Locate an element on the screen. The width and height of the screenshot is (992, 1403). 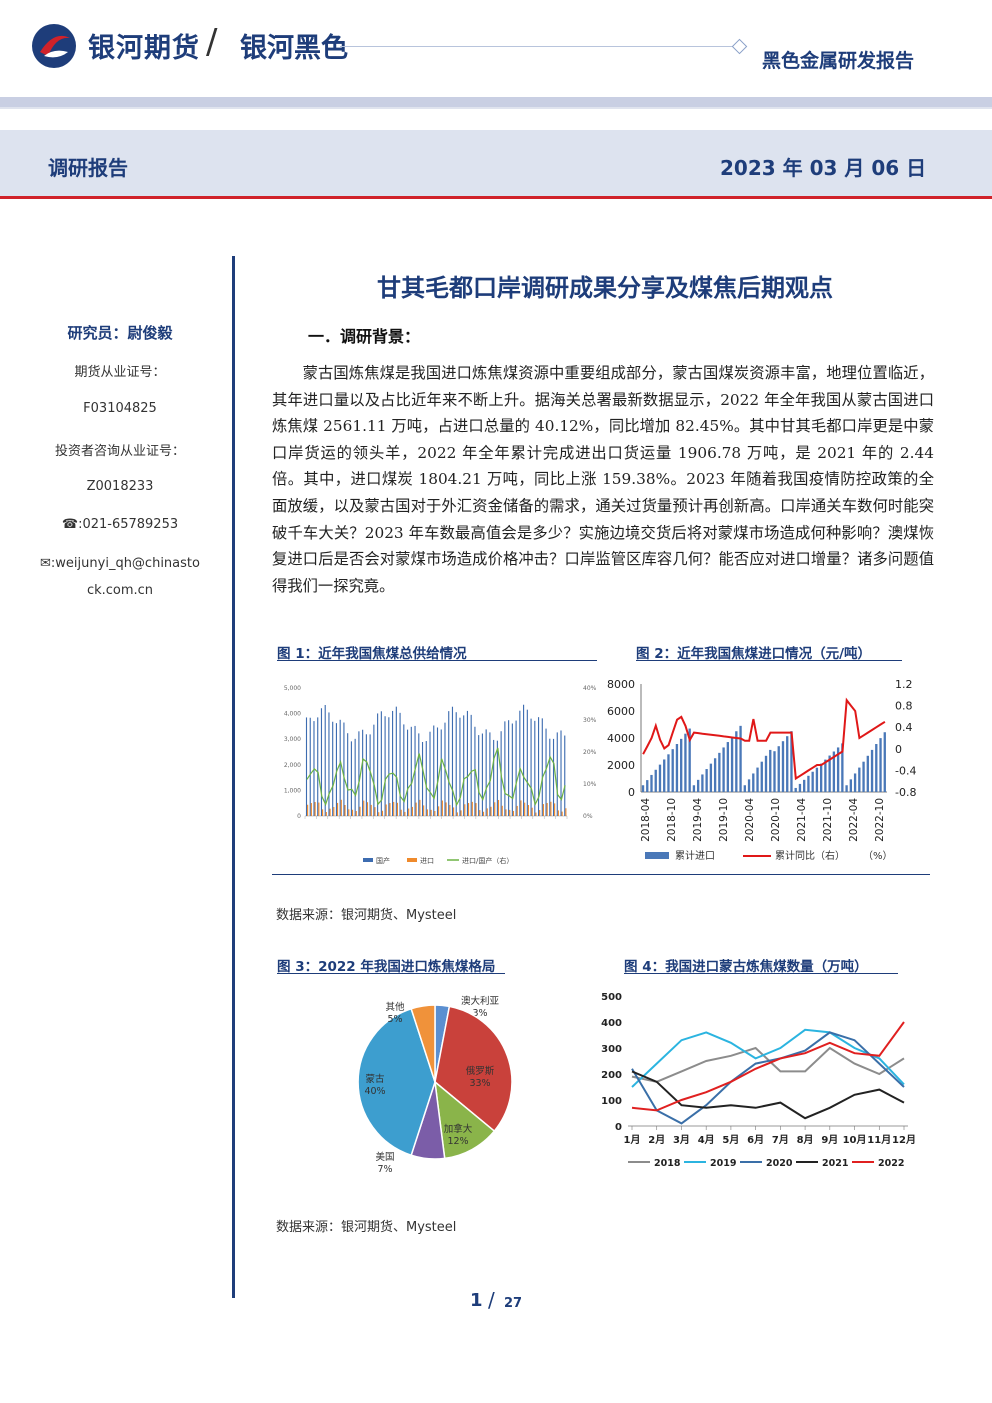
pie-label: 蒙古 is located at coordinates (375, 1079).